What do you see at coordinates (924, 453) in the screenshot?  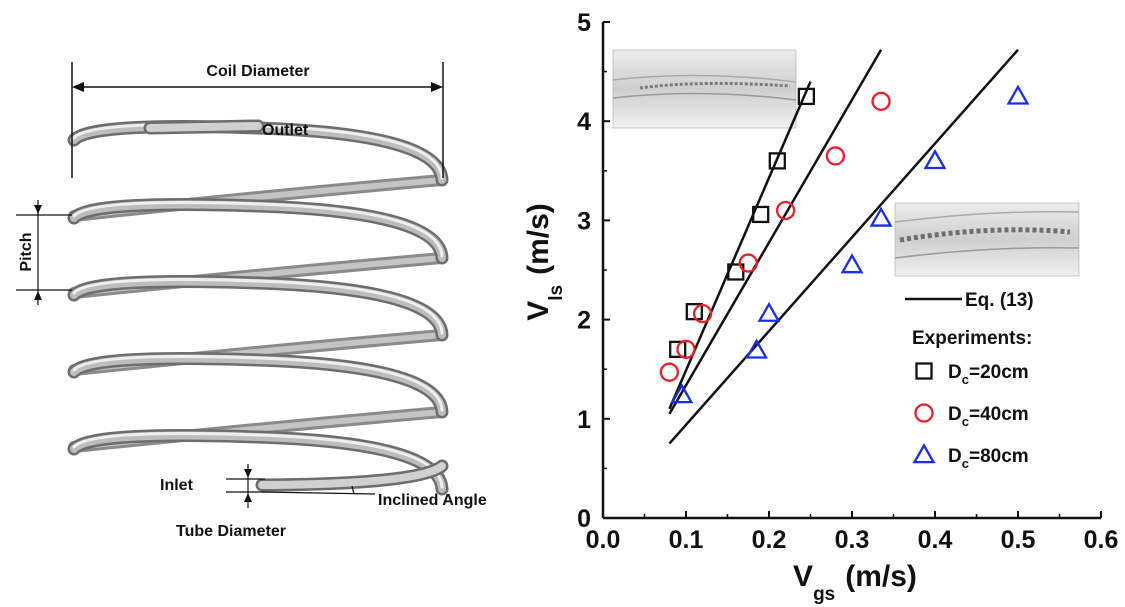 I see `legend-triangle-marker` at bounding box center [924, 453].